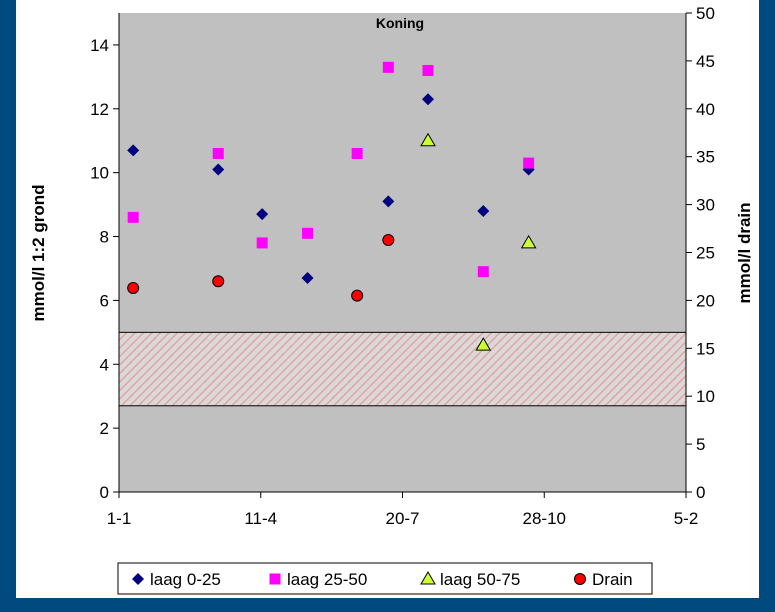  What do you see at coordinates (275, 579) in the screenshot?
I see `legend-marker-square` at bounding box center [275, 579].